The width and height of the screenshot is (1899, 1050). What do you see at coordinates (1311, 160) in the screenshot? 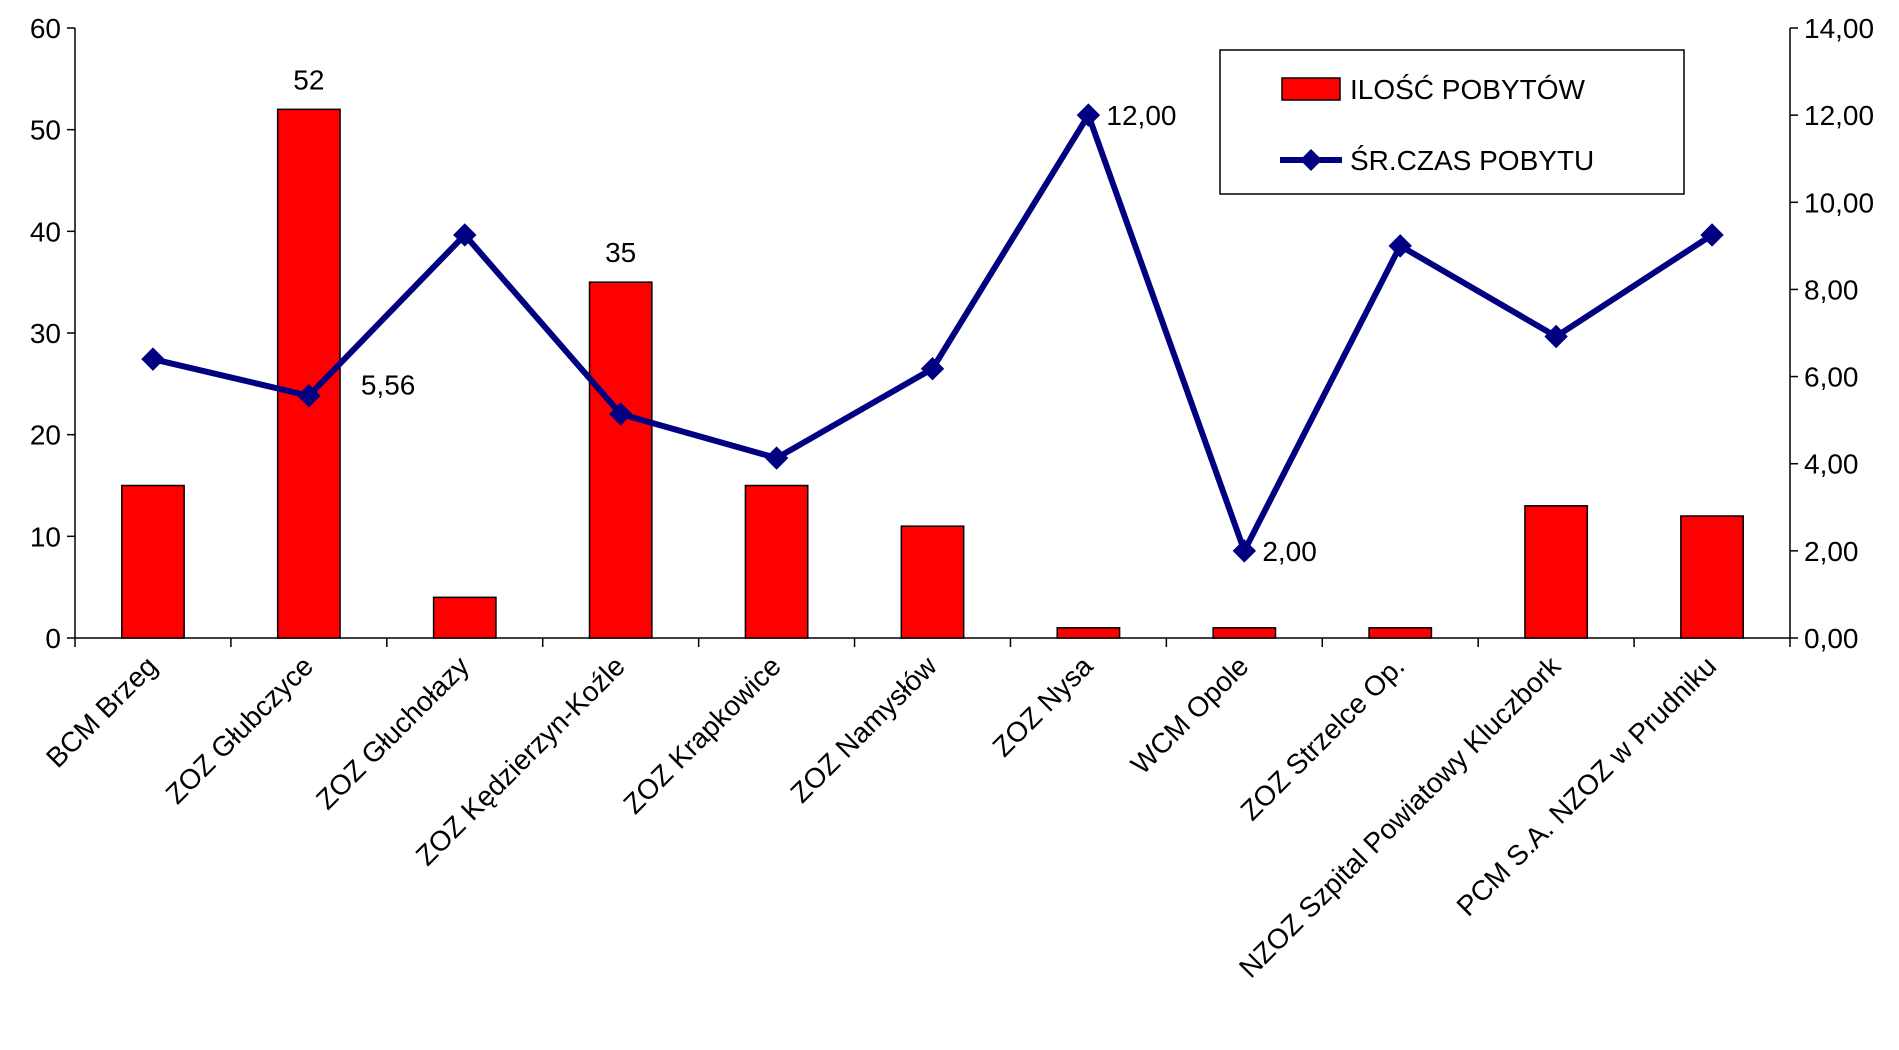
I see `legend-swatch-marker` at bounding box center [1311, 160].